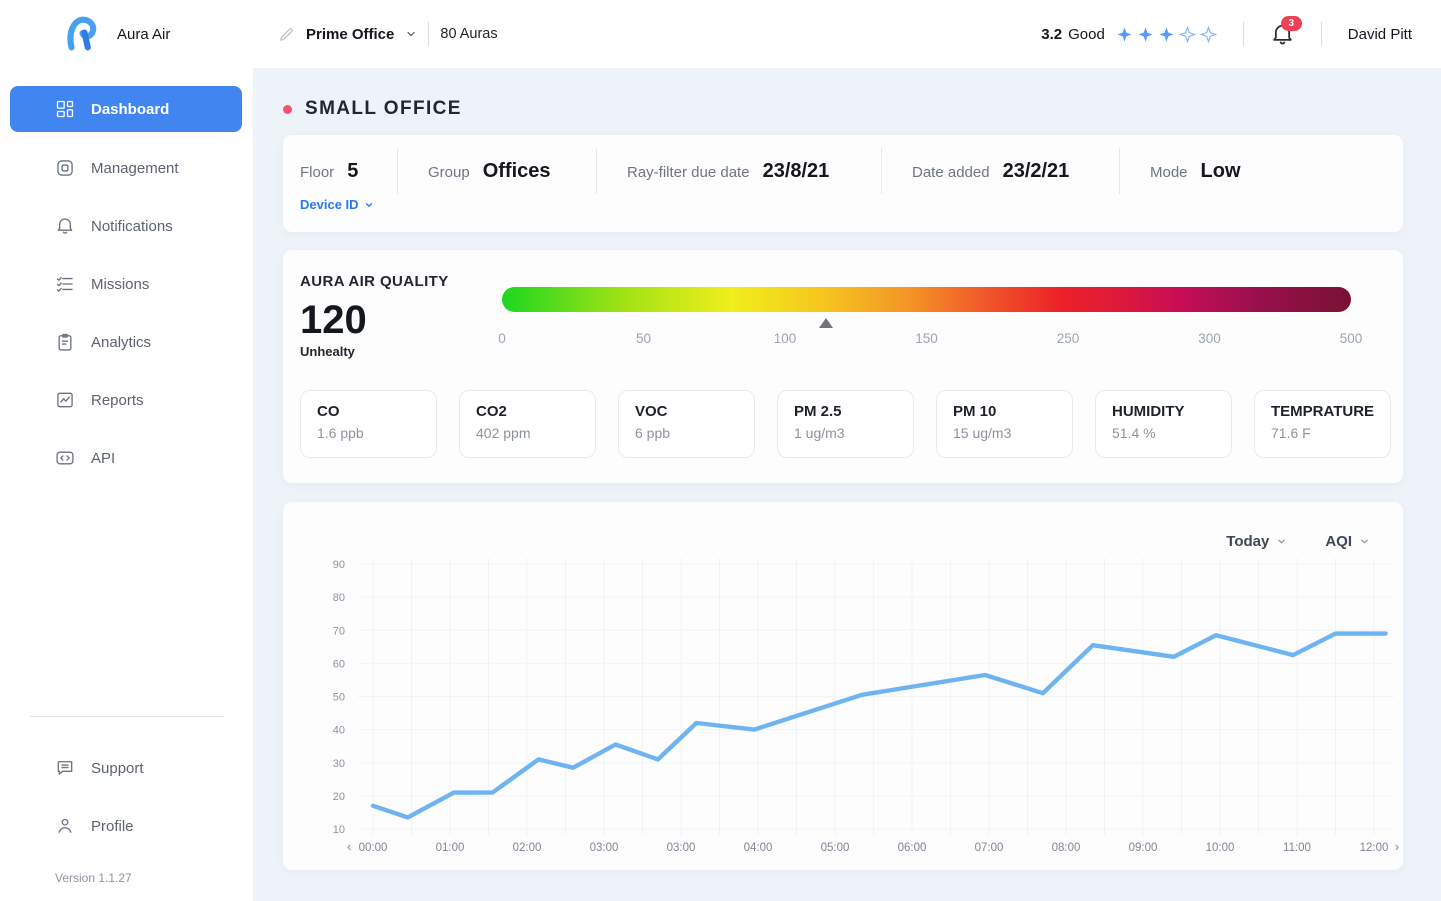  Describe the element at coordinates (374, 281) in the screenshot. I see `aqi-section-title: AURA AIR QUALITY` at that location.